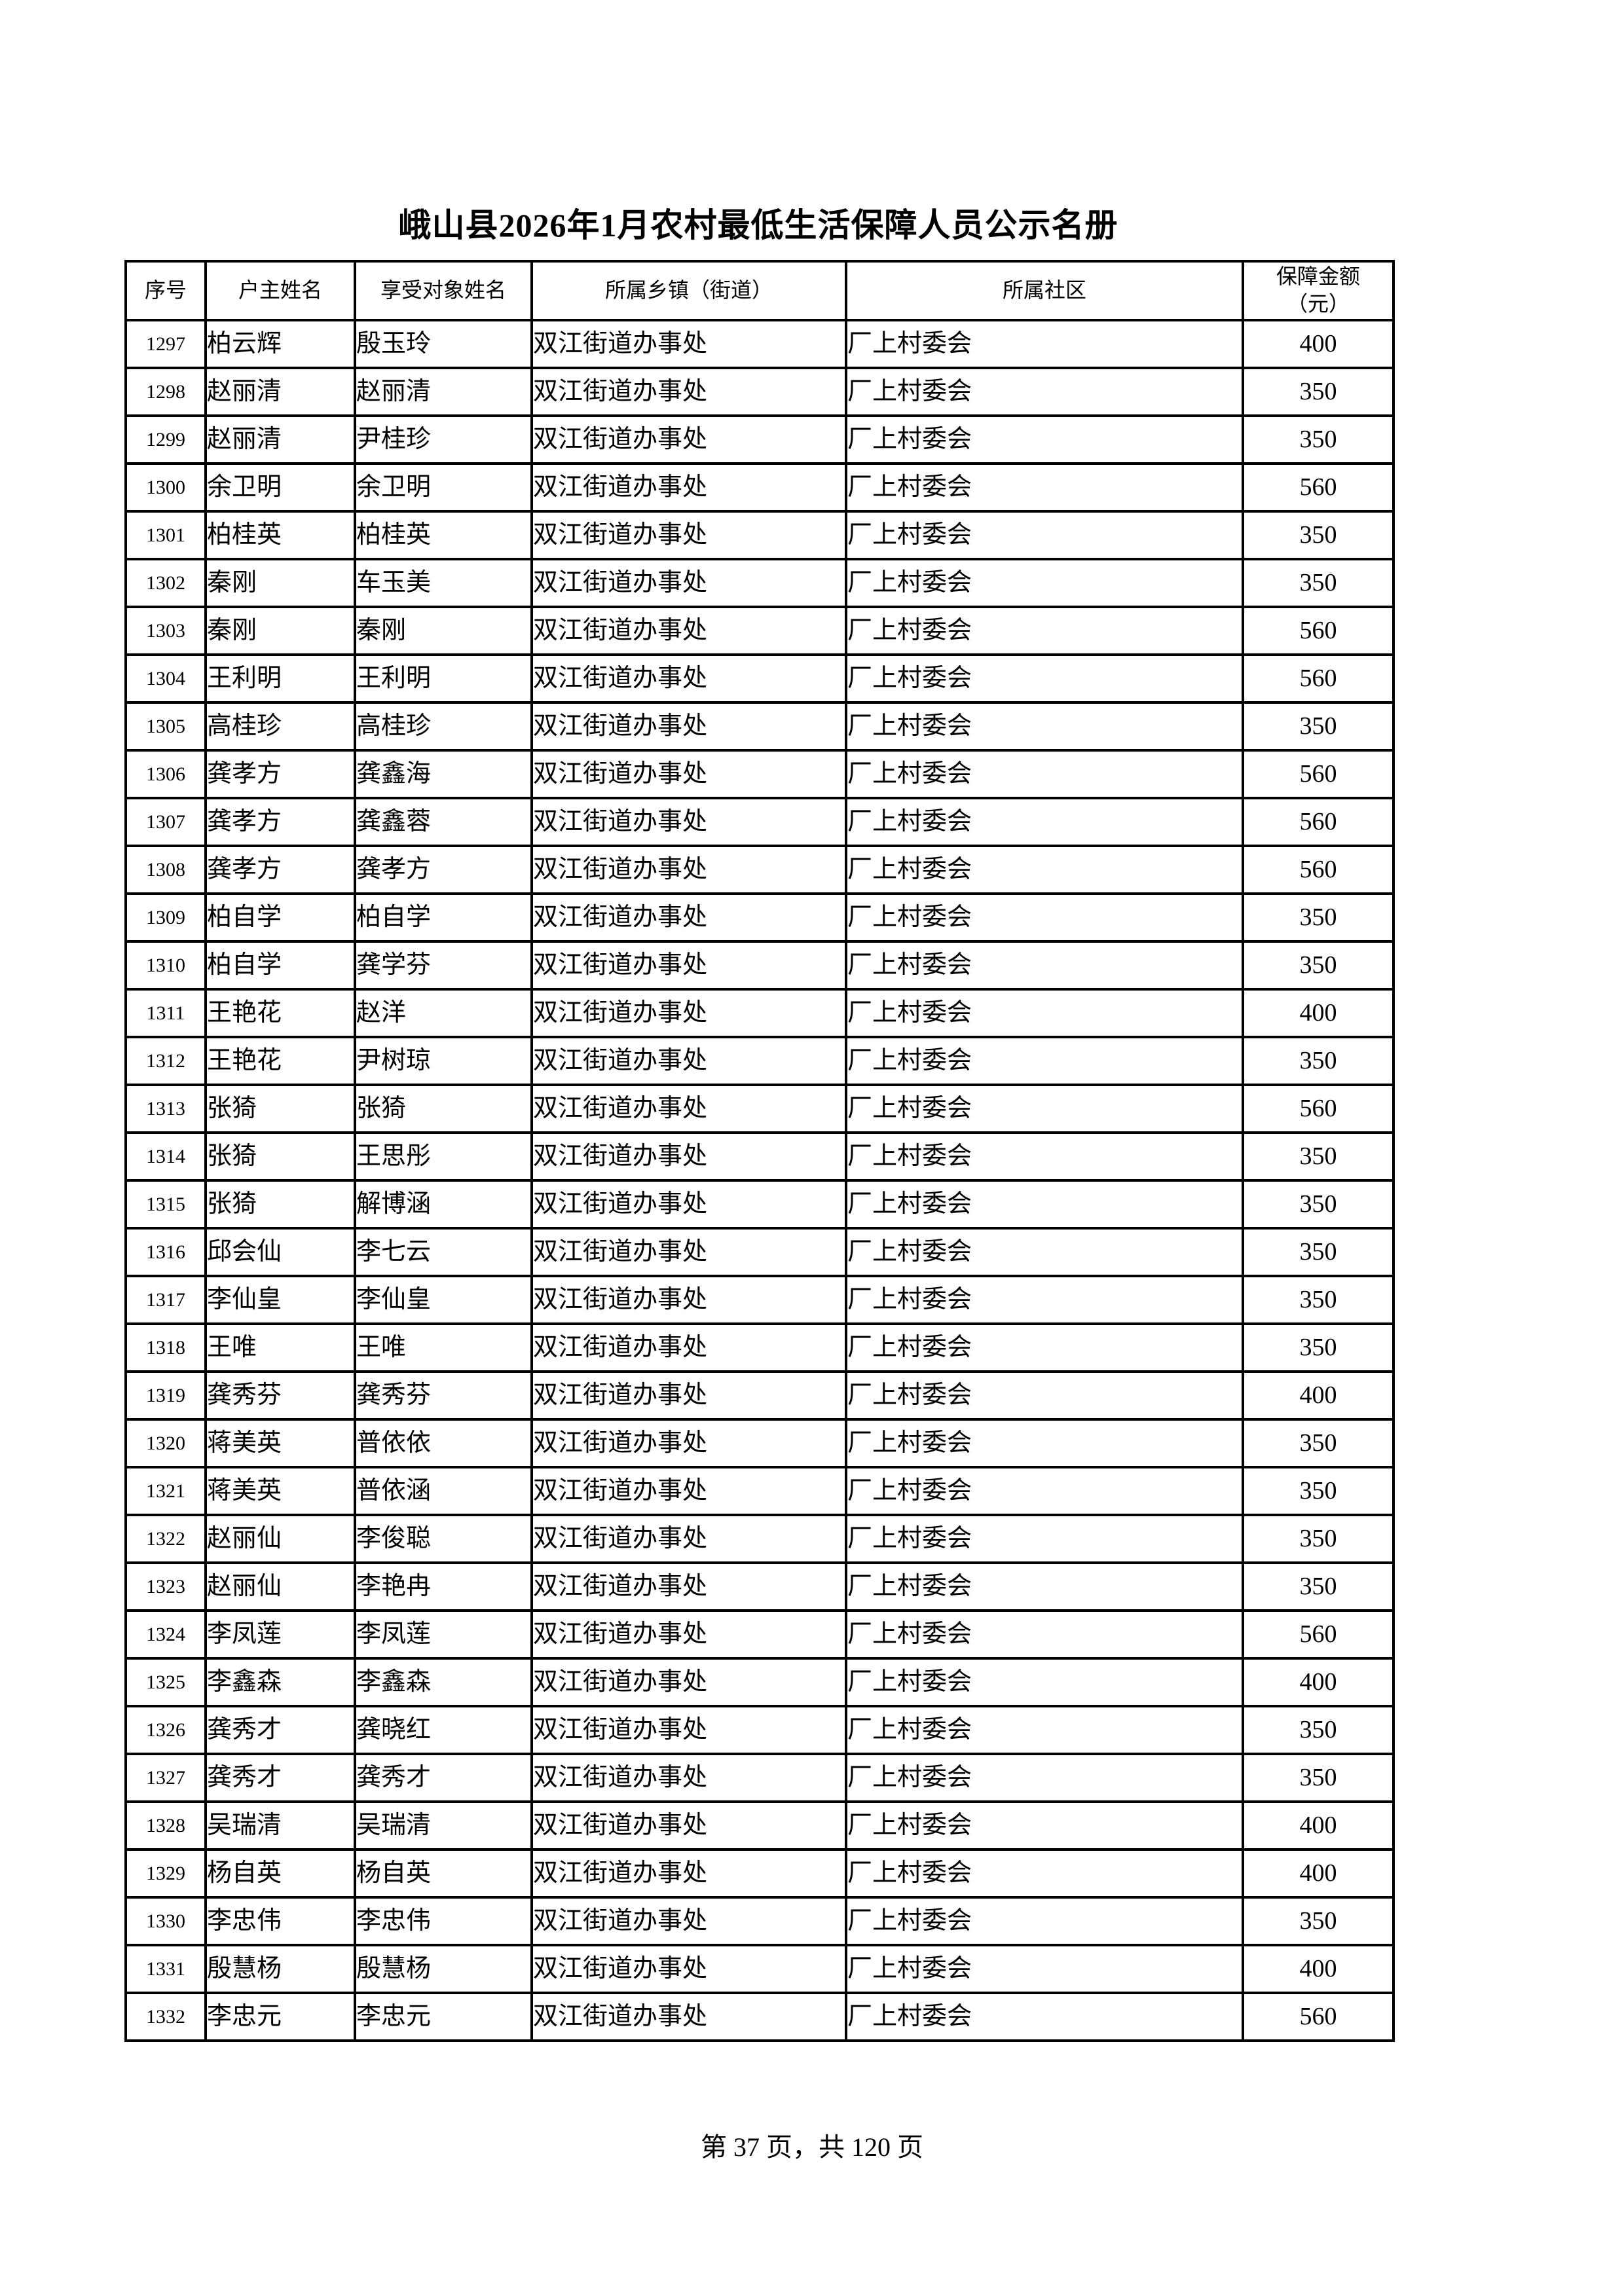  What do you see at coordinates (443, 1252) in the screenshot?
I see `cell-beneficiary-name: 李七云` at bounding box center [443, 1252].